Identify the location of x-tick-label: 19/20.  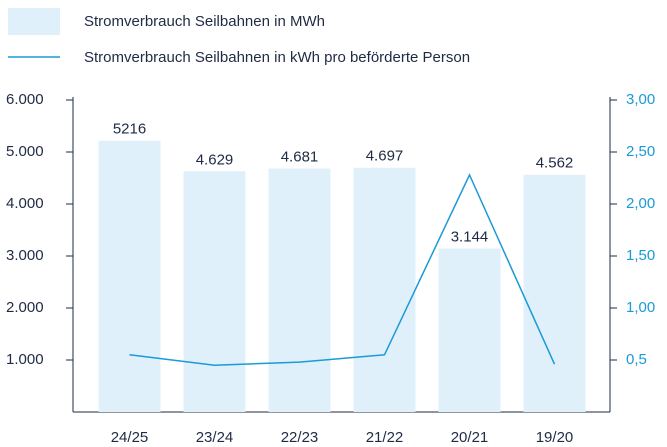
(555, 437).